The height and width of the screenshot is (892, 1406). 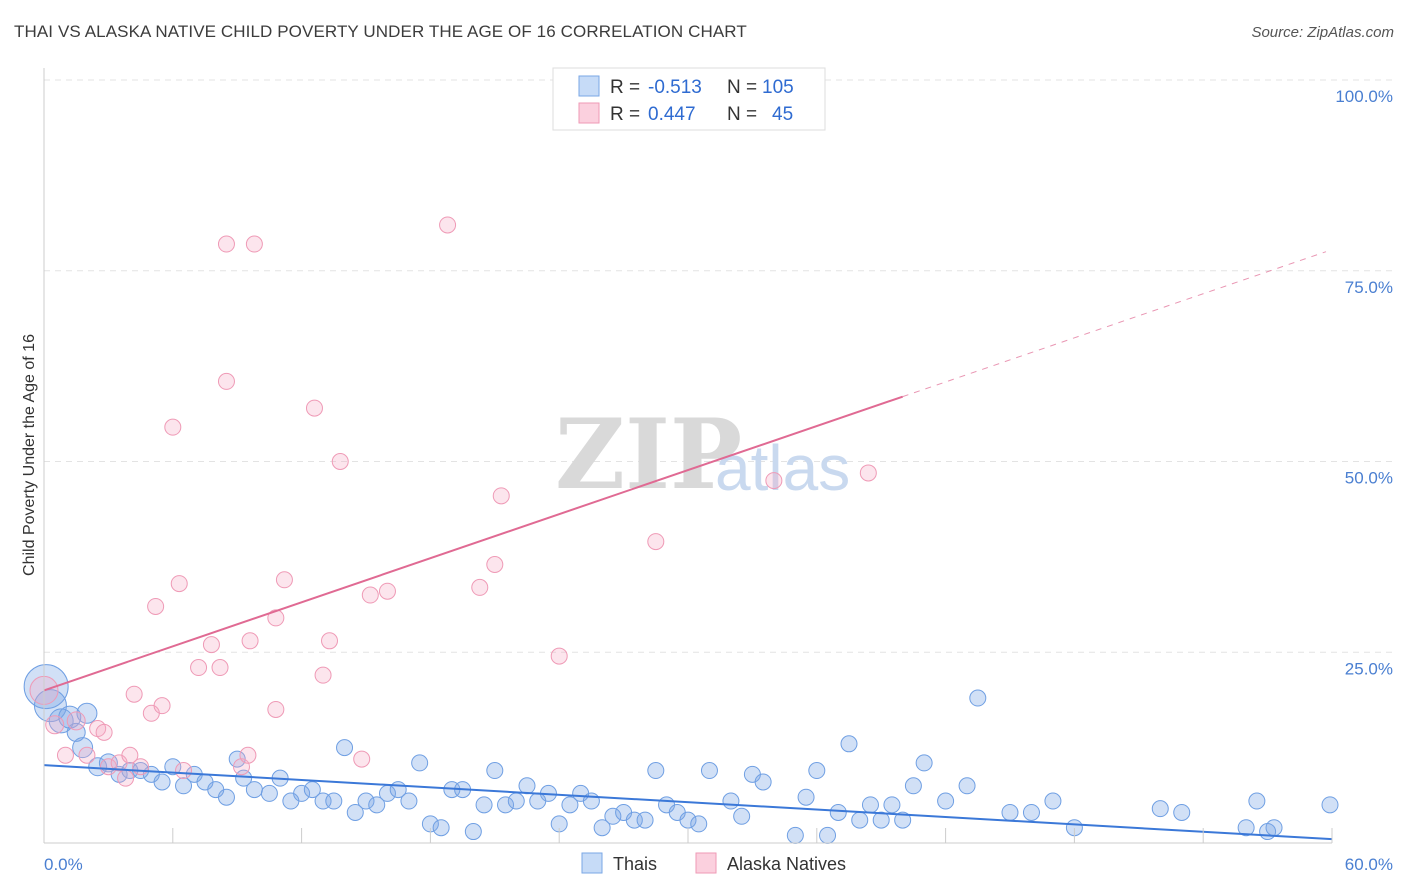 I want to click on watermark: ZIP atlas, so click(x=702, y=454).